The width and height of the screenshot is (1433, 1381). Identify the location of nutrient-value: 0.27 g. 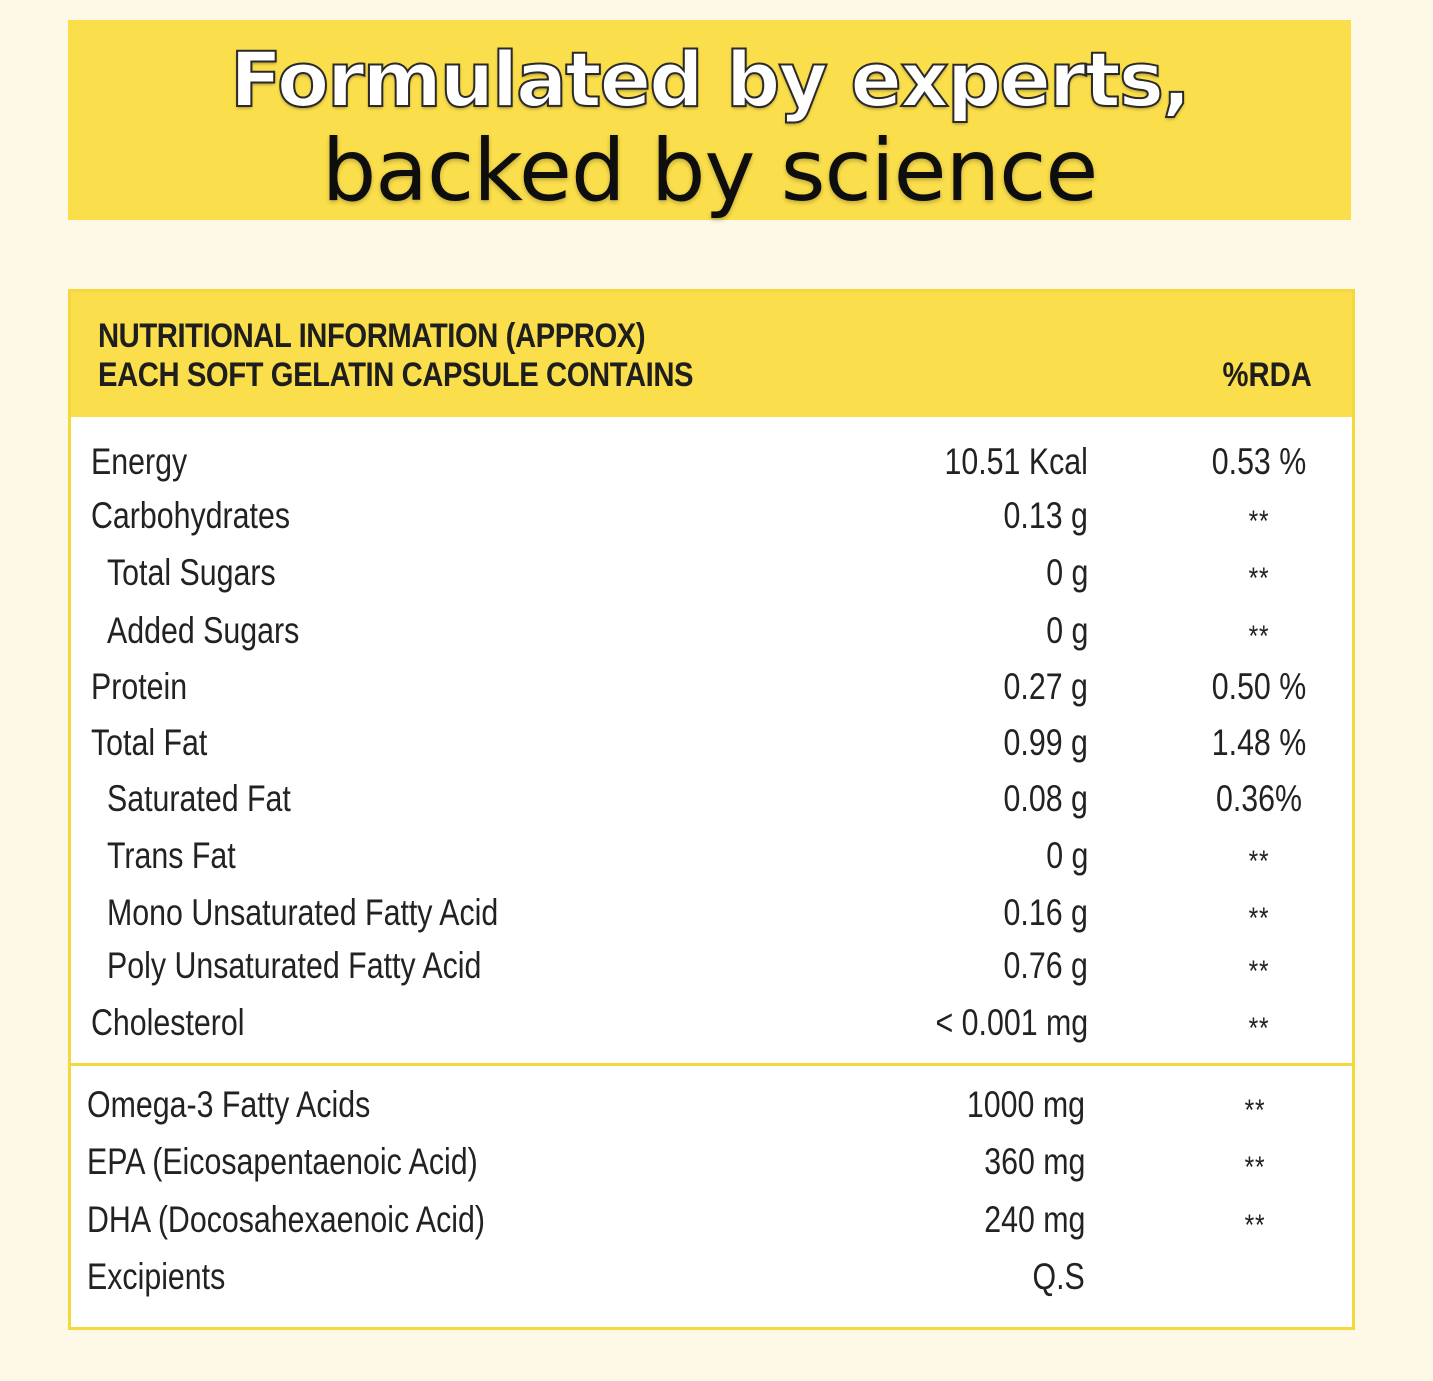
(1045, 686).